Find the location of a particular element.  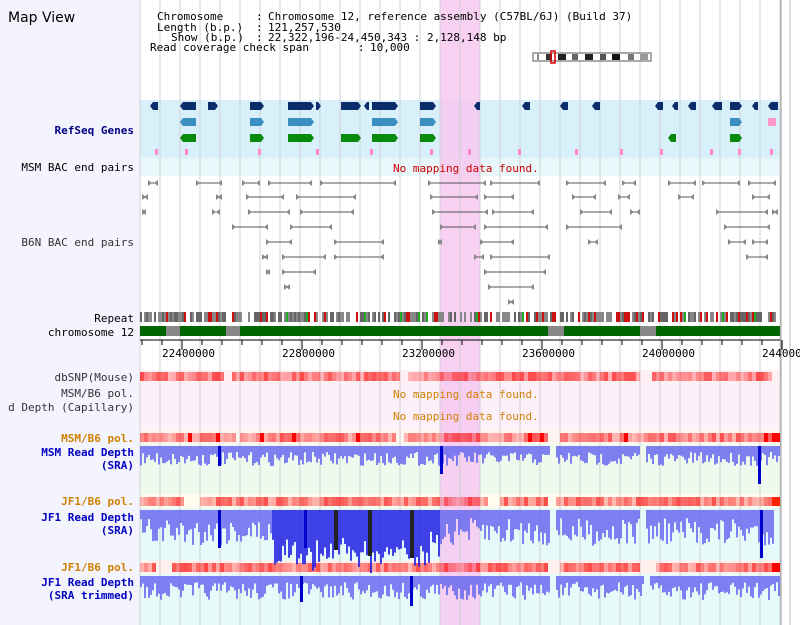

depth-spike is located at coordinates (219, 456).